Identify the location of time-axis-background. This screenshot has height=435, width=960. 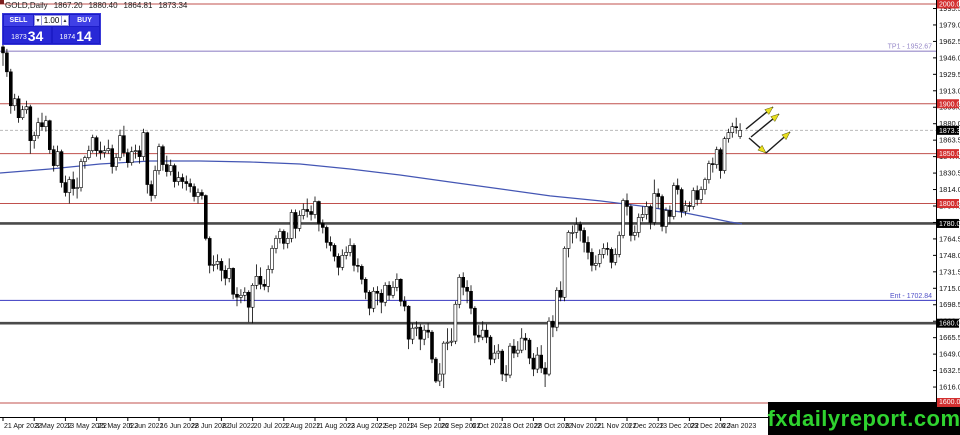
(480, 426).